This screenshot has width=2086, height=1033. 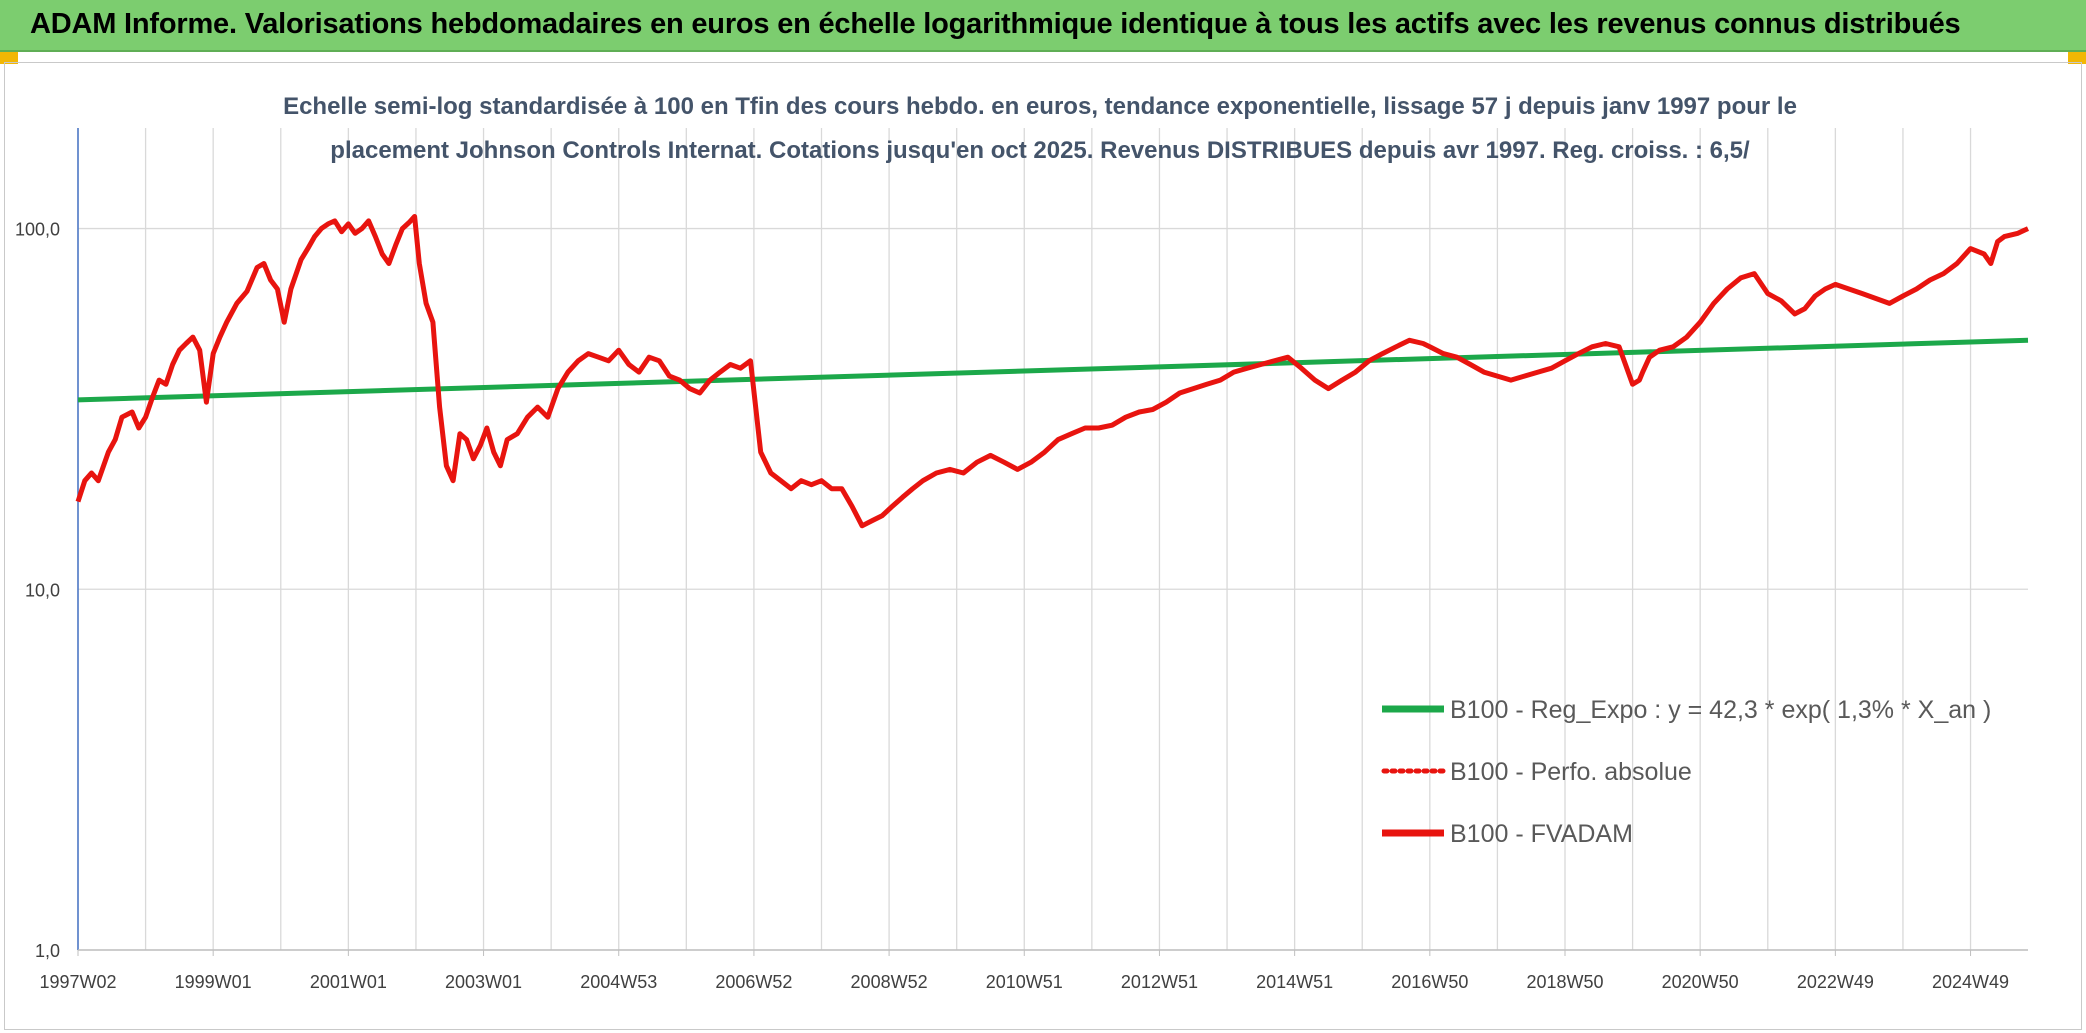 What do you see at coordinates (1429, 982) in the screenshot?
I see `x-tick-label: 2016W50` at bounding box center [1429, 982].